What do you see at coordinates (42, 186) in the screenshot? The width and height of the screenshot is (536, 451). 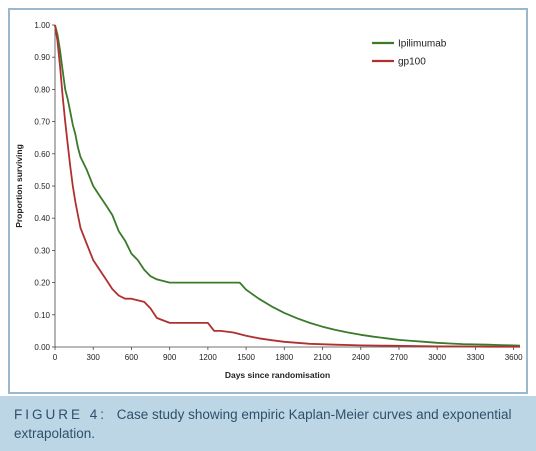 I see `y-tick-label: 0.50` at bounding box center [42, 186].